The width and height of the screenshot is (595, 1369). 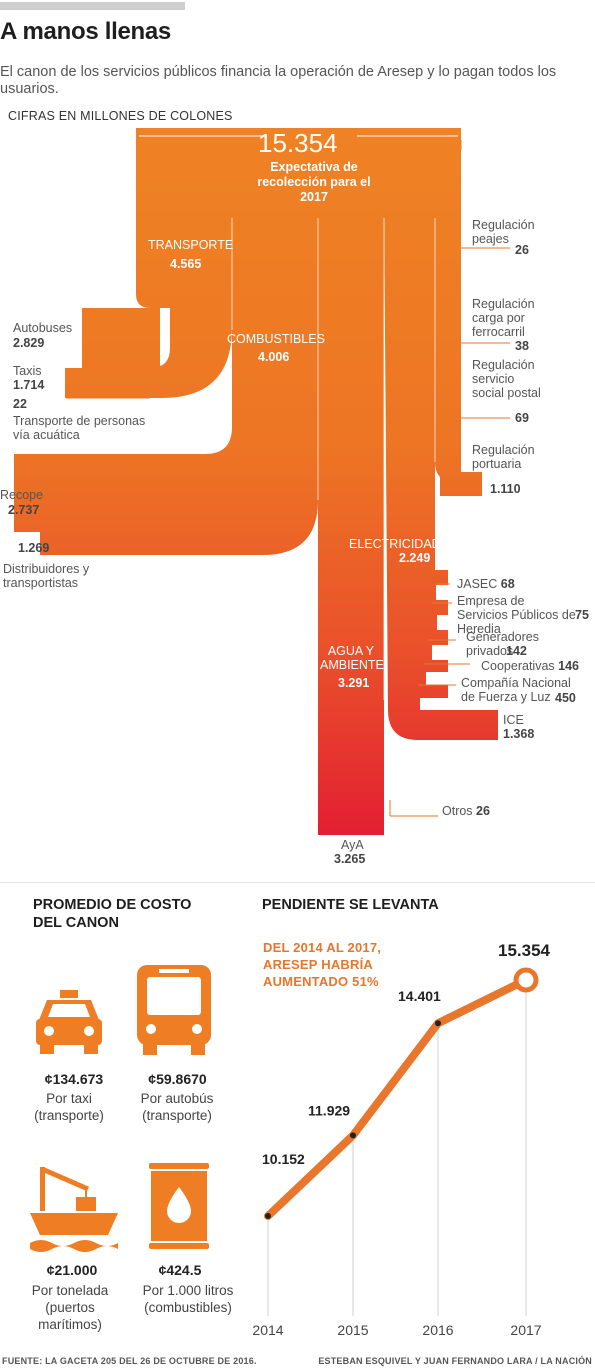 I want to click on x-tick-2014: 2014, so click(x=267, y=1330).